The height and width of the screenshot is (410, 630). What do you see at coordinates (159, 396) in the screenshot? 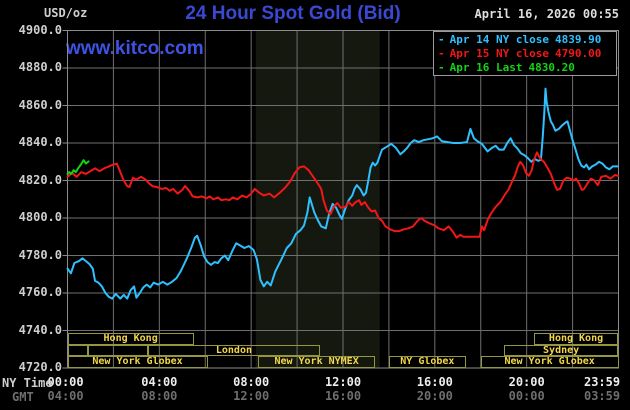
I see `gmt-tick-label: 08:00` at bounding box center [159, 396].